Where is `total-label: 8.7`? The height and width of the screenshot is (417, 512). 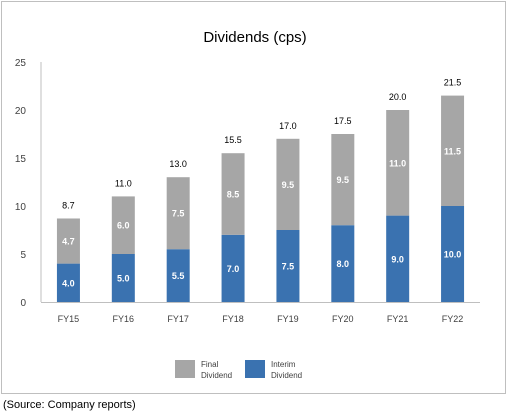 total-label: 8.7 is located at coordinates (68, 205).